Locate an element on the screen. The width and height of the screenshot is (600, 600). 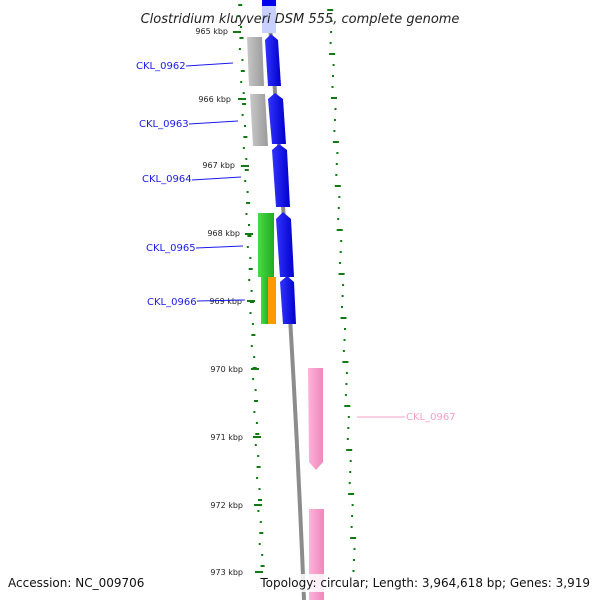
kbp-label: 965 kbp is located at coordinates (211, 31).